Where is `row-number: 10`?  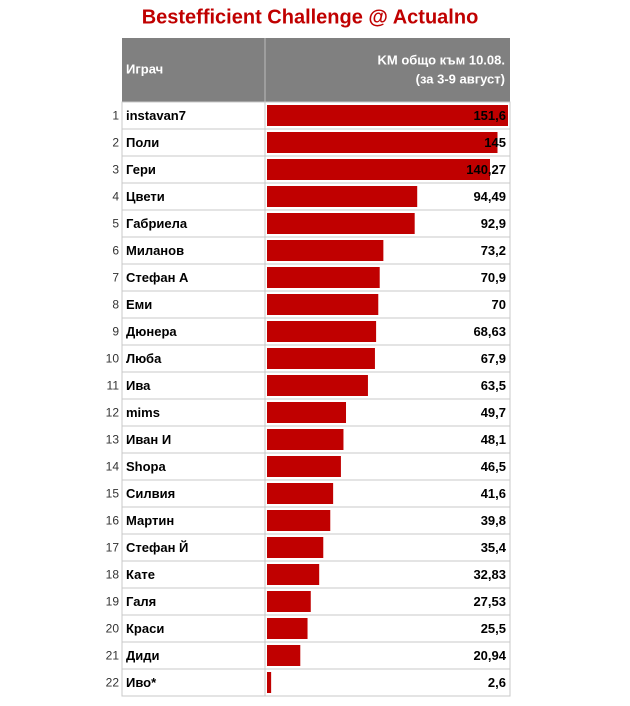 row-number: 10 is located at coordinates (113, 359).